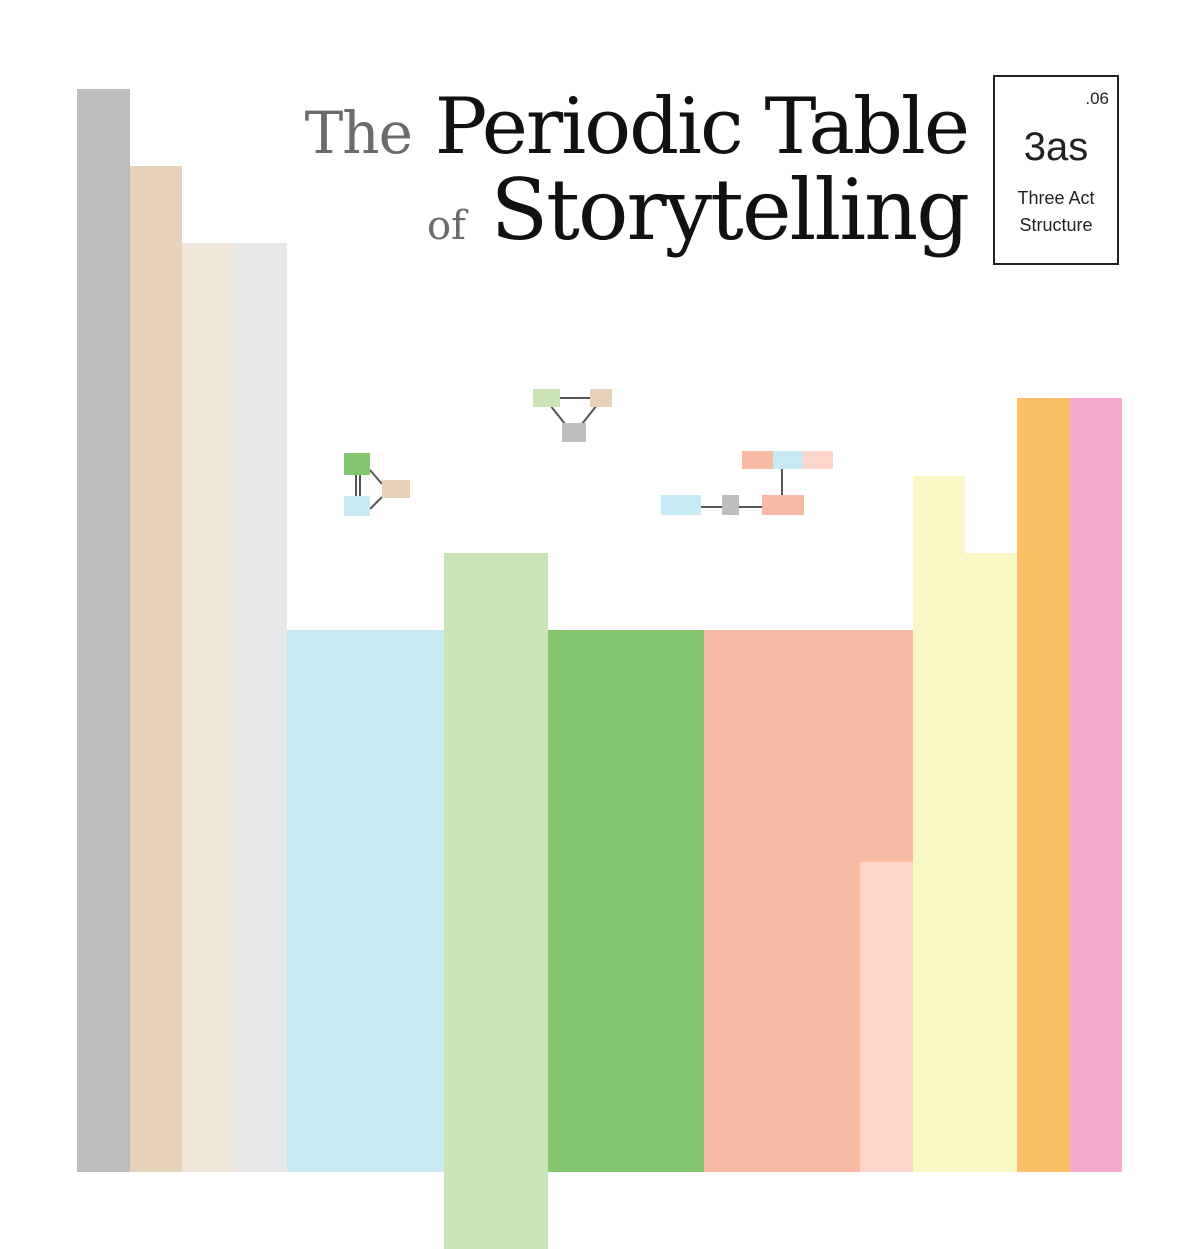  Describe the element at coordinates (886, 1017) in the screenshot. I see `column-light-salmon` at that location.